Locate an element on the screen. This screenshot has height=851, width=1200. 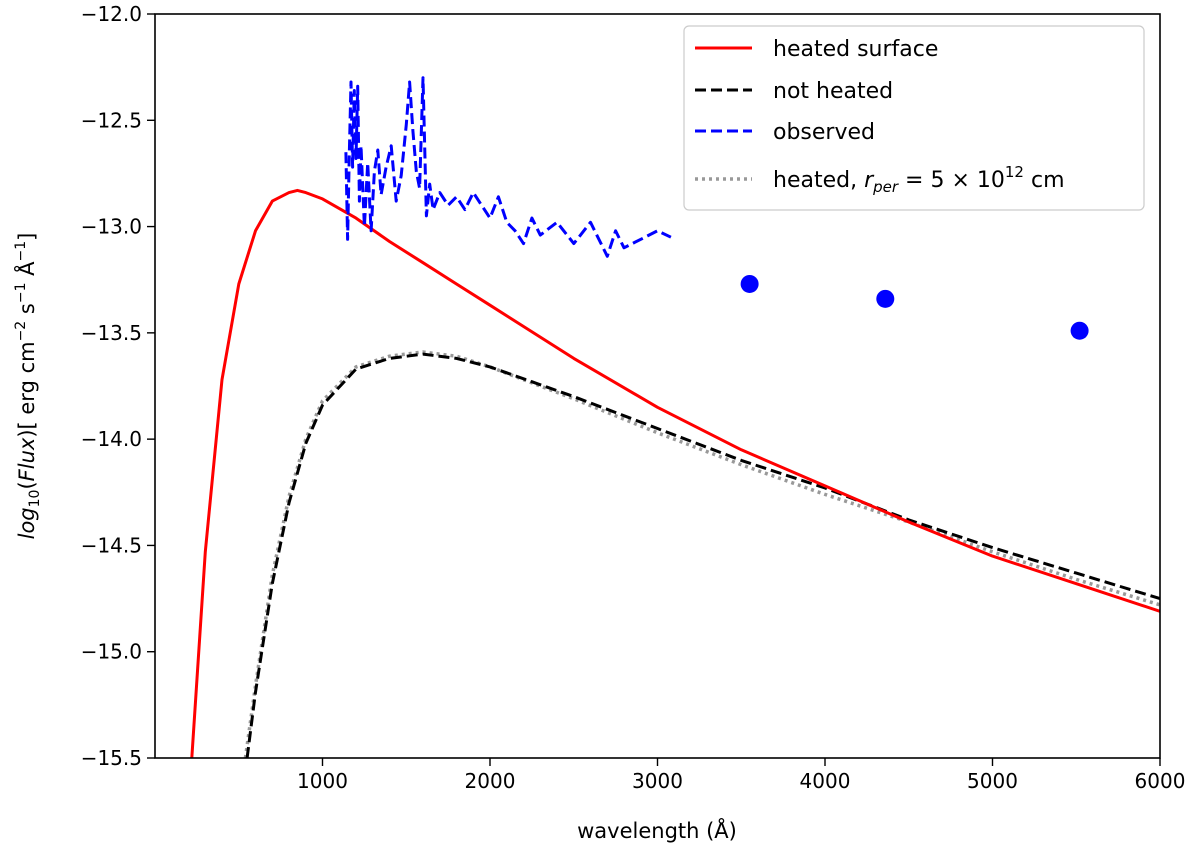
y-title-units: )[ erg cm is located at coordinates (27, 389).